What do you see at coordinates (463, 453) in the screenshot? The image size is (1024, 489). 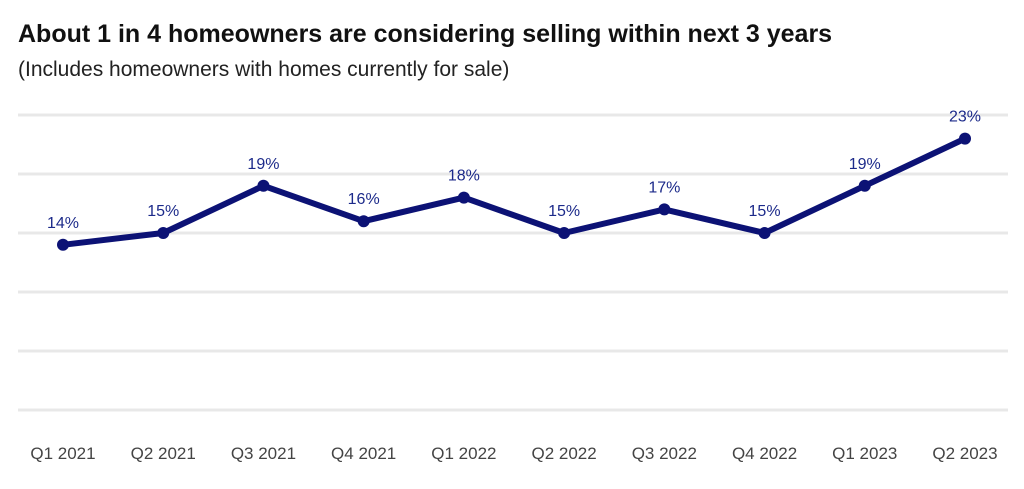 I see `x-tick-label: Q1 2022` at bounding box center [463, 453].